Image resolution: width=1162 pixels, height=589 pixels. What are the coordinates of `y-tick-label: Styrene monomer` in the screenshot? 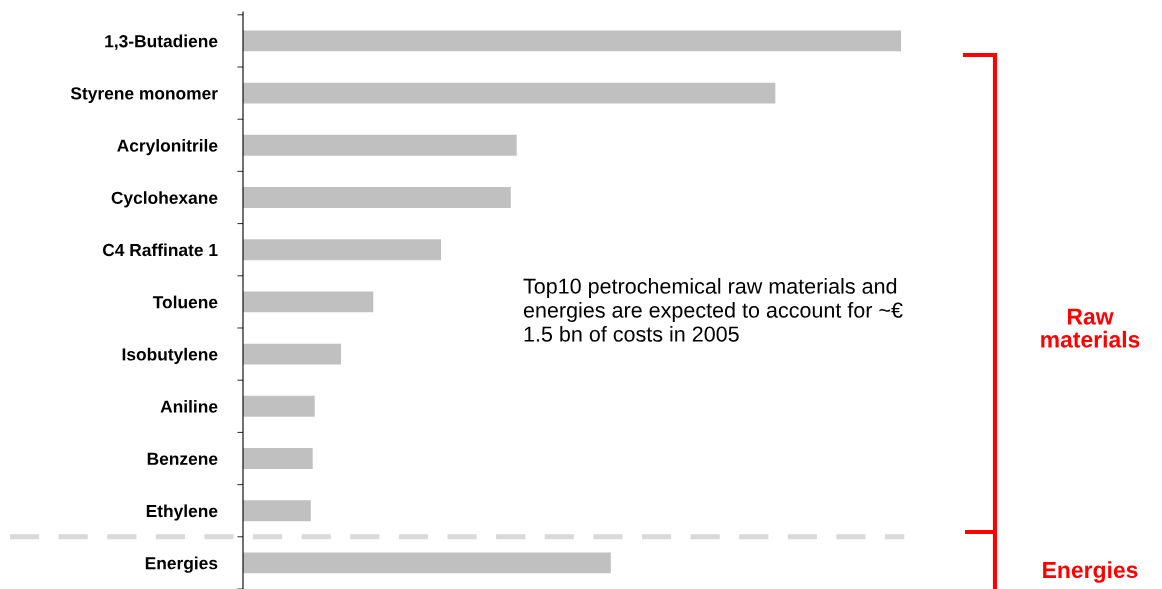 It's located at (144, 95).